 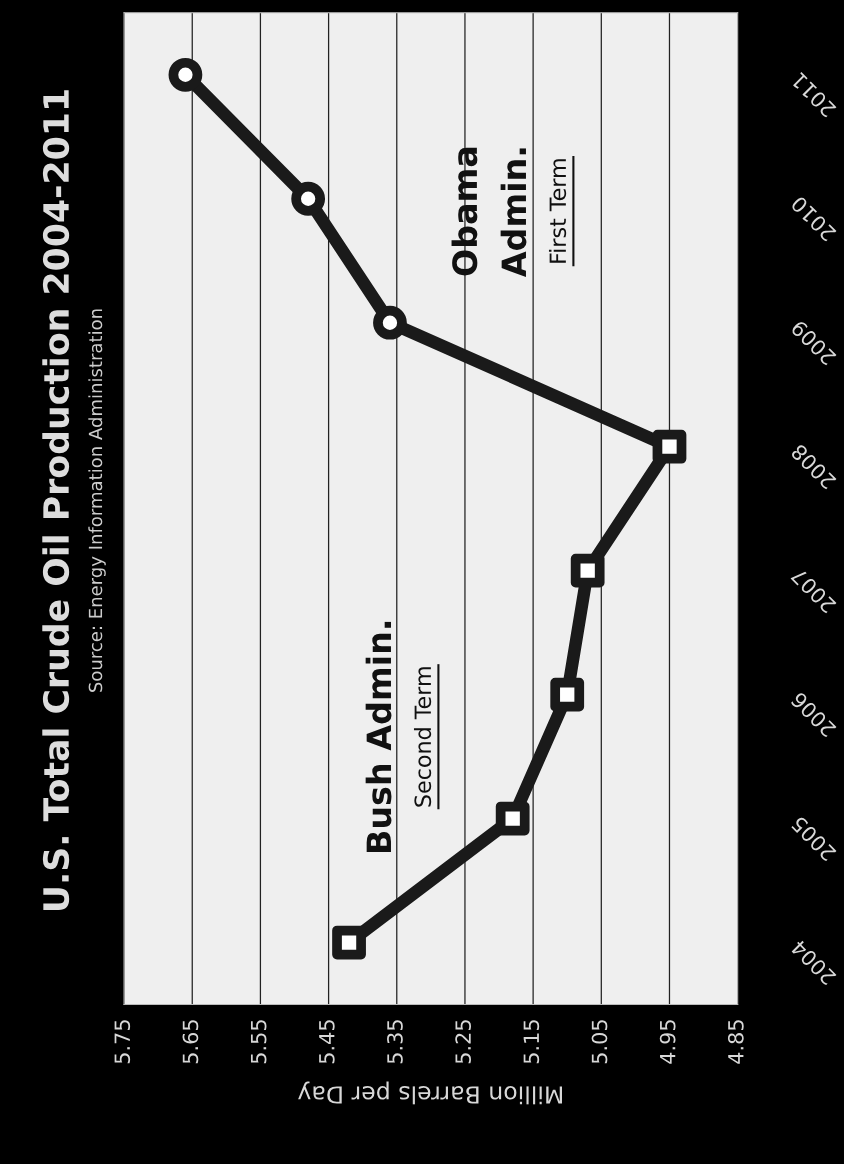 I want to click on x-tick-label: 5.15, so click(x=531, y=1042).